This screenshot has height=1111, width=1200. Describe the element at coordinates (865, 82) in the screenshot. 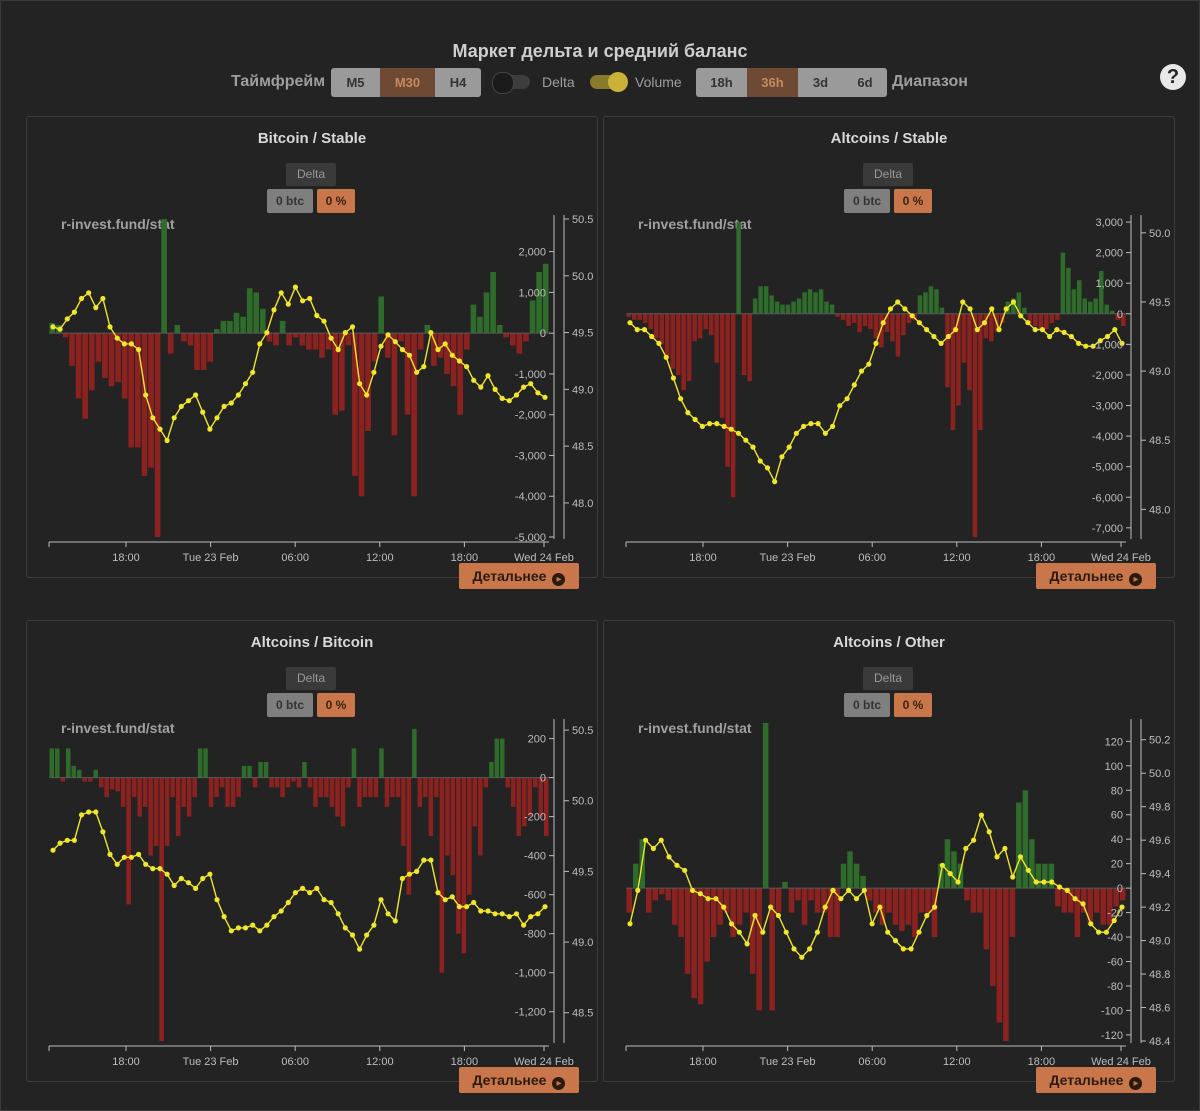

I see `range-option-6d: 6d` at that location.